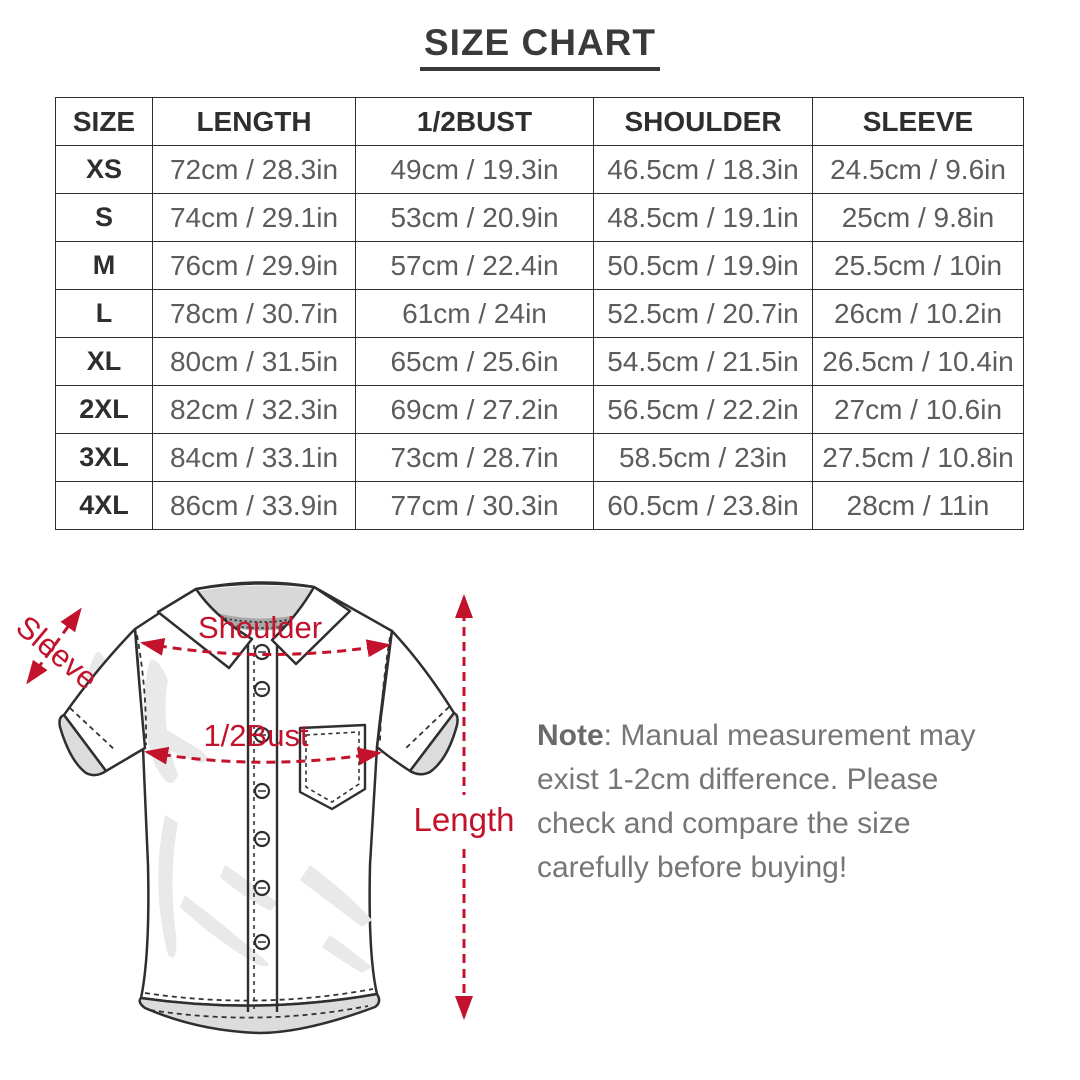 This screenshot has height=1080, width=1080. I want to click on size-cell: XS, so click(104, 169).